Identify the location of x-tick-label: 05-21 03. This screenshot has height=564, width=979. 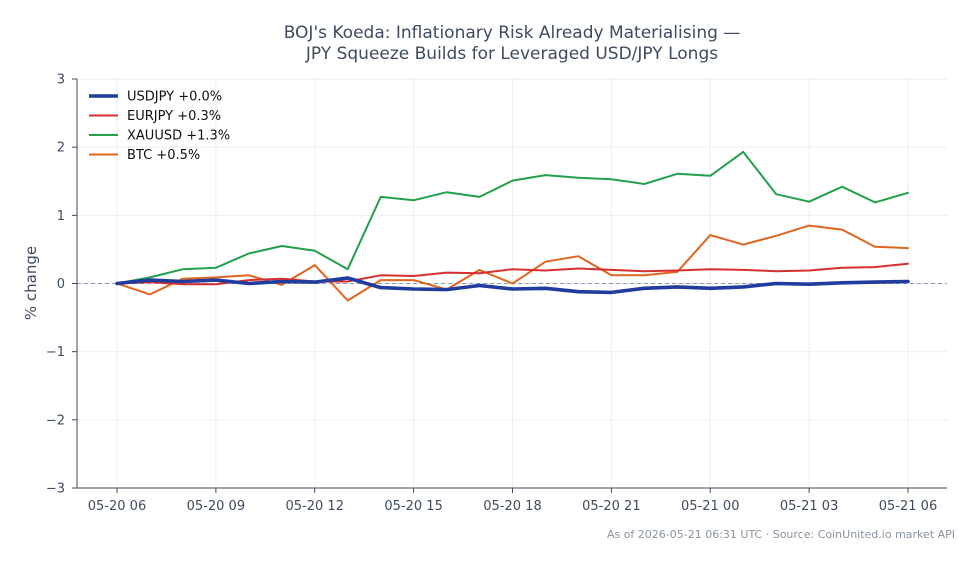
(809, 506).